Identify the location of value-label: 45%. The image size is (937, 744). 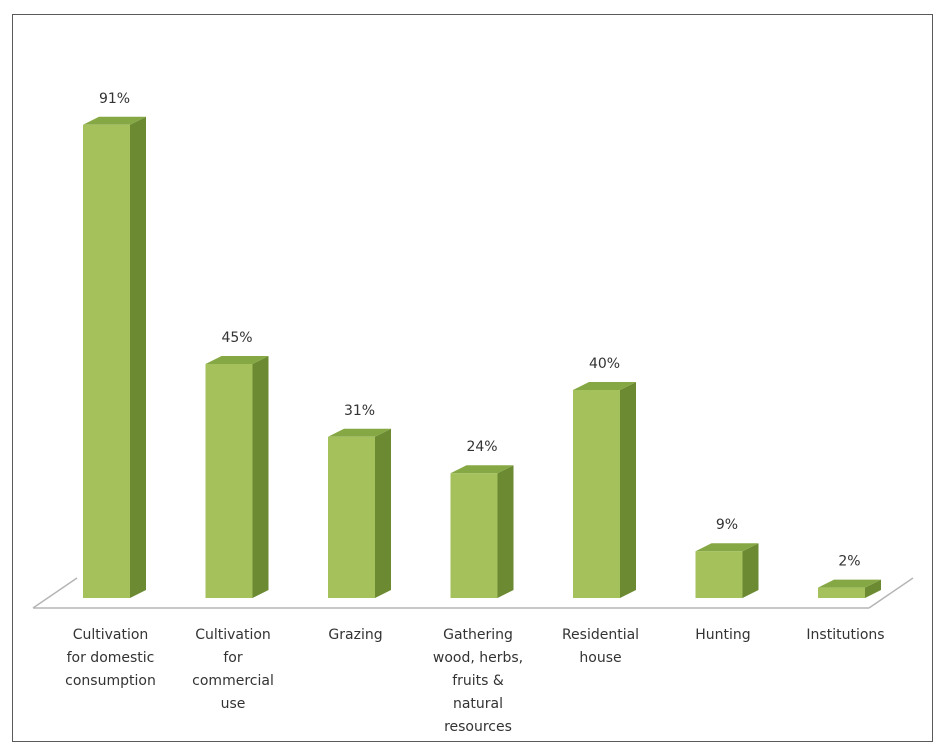
(236, 338).